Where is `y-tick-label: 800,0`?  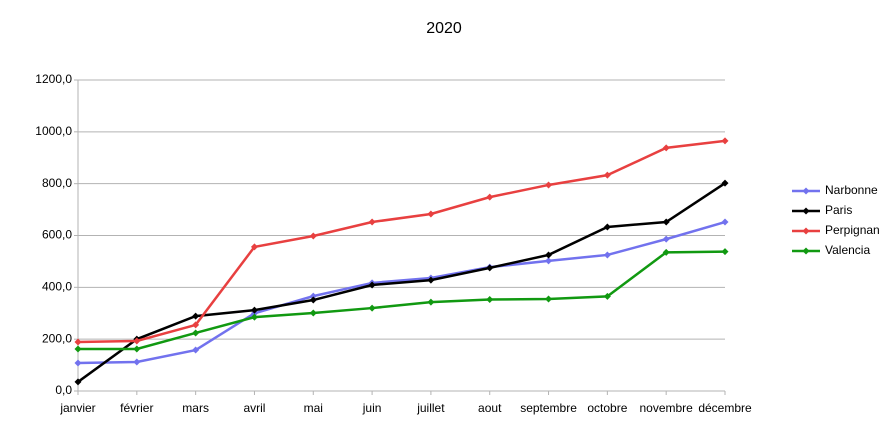
y-tick-label: 800,0 is located at coordinates (57, 183).